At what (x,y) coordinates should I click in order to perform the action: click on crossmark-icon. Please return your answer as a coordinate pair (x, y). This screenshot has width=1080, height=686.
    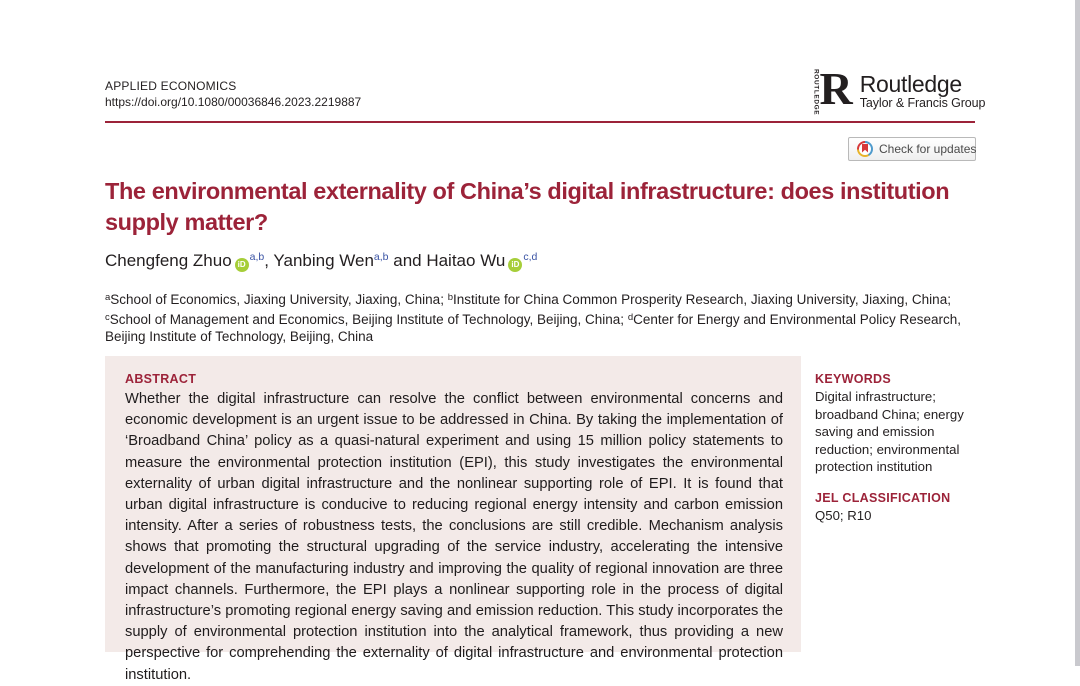
    Looking at the image, I should click on (865, 149).